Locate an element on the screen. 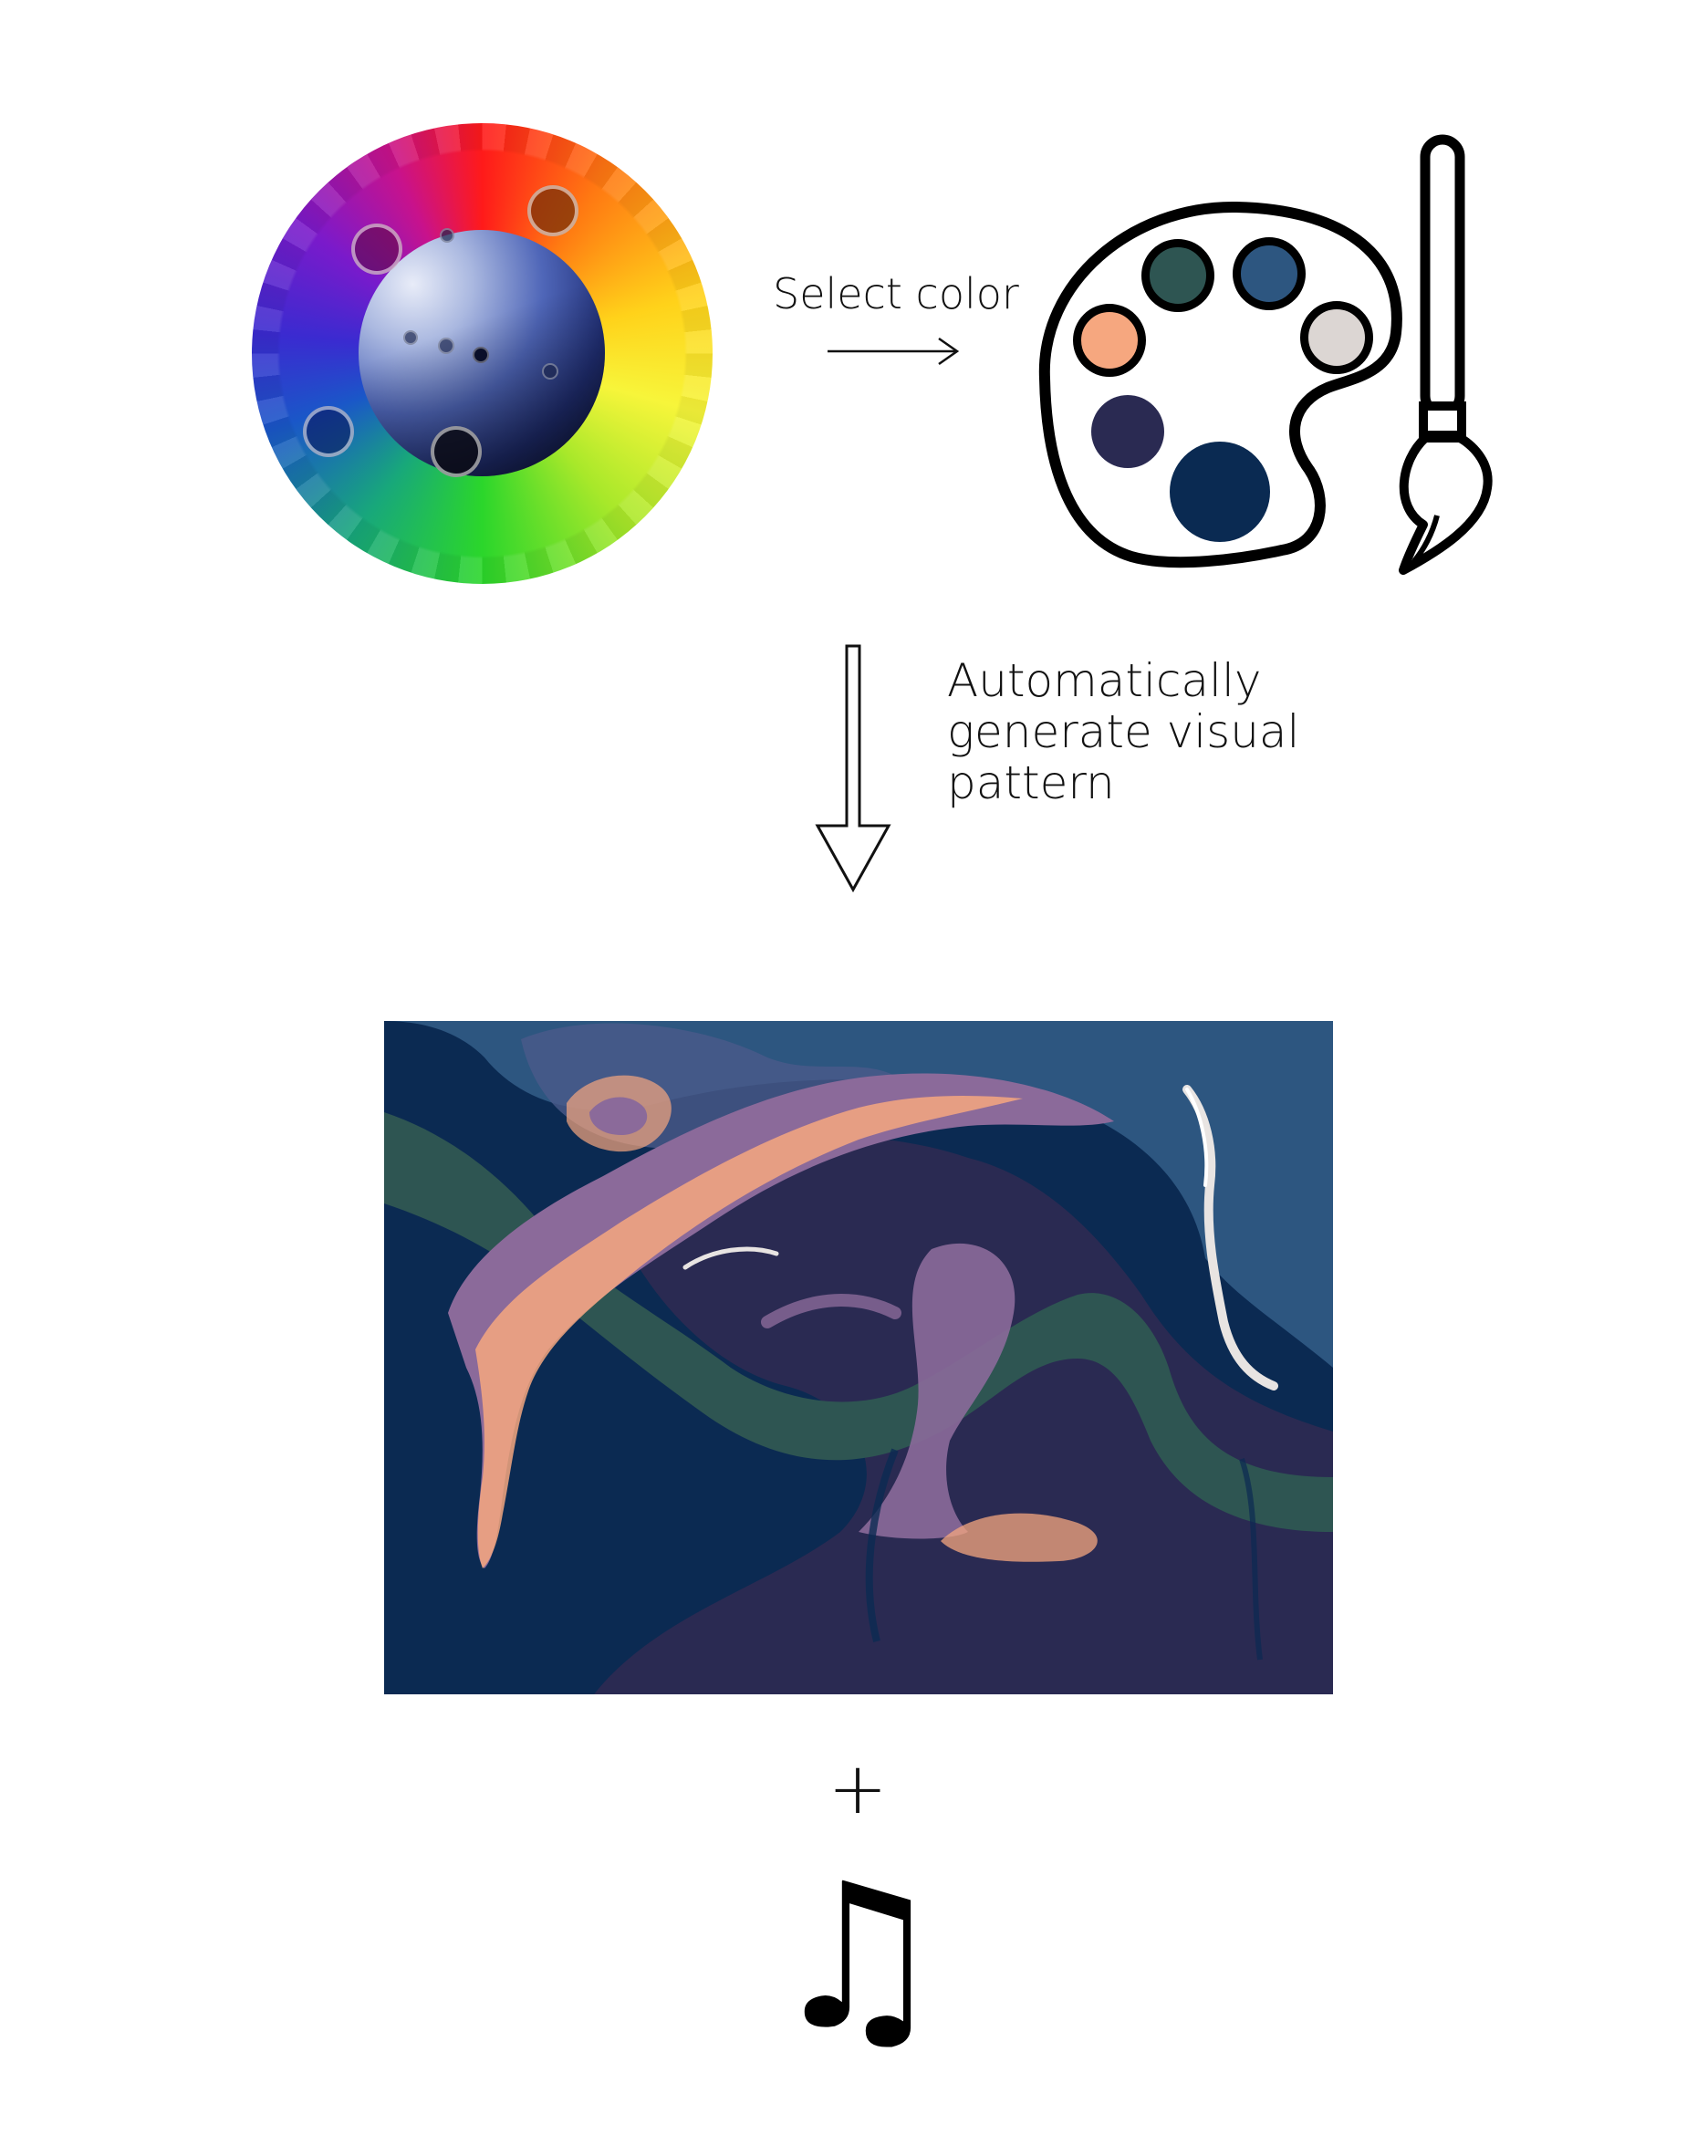  arrow-down-icon is located at coordinates (853, 769).